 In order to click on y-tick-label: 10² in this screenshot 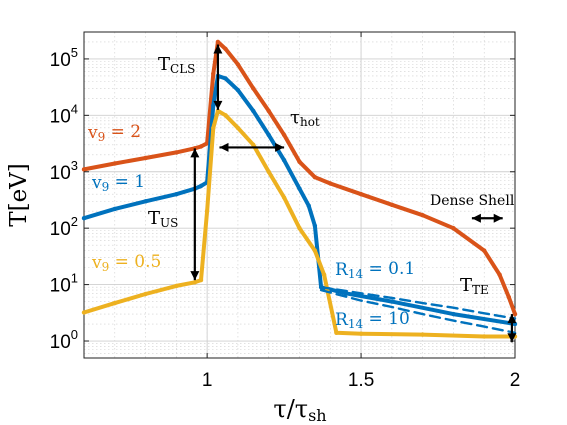, I will do `click(64, 227)`.